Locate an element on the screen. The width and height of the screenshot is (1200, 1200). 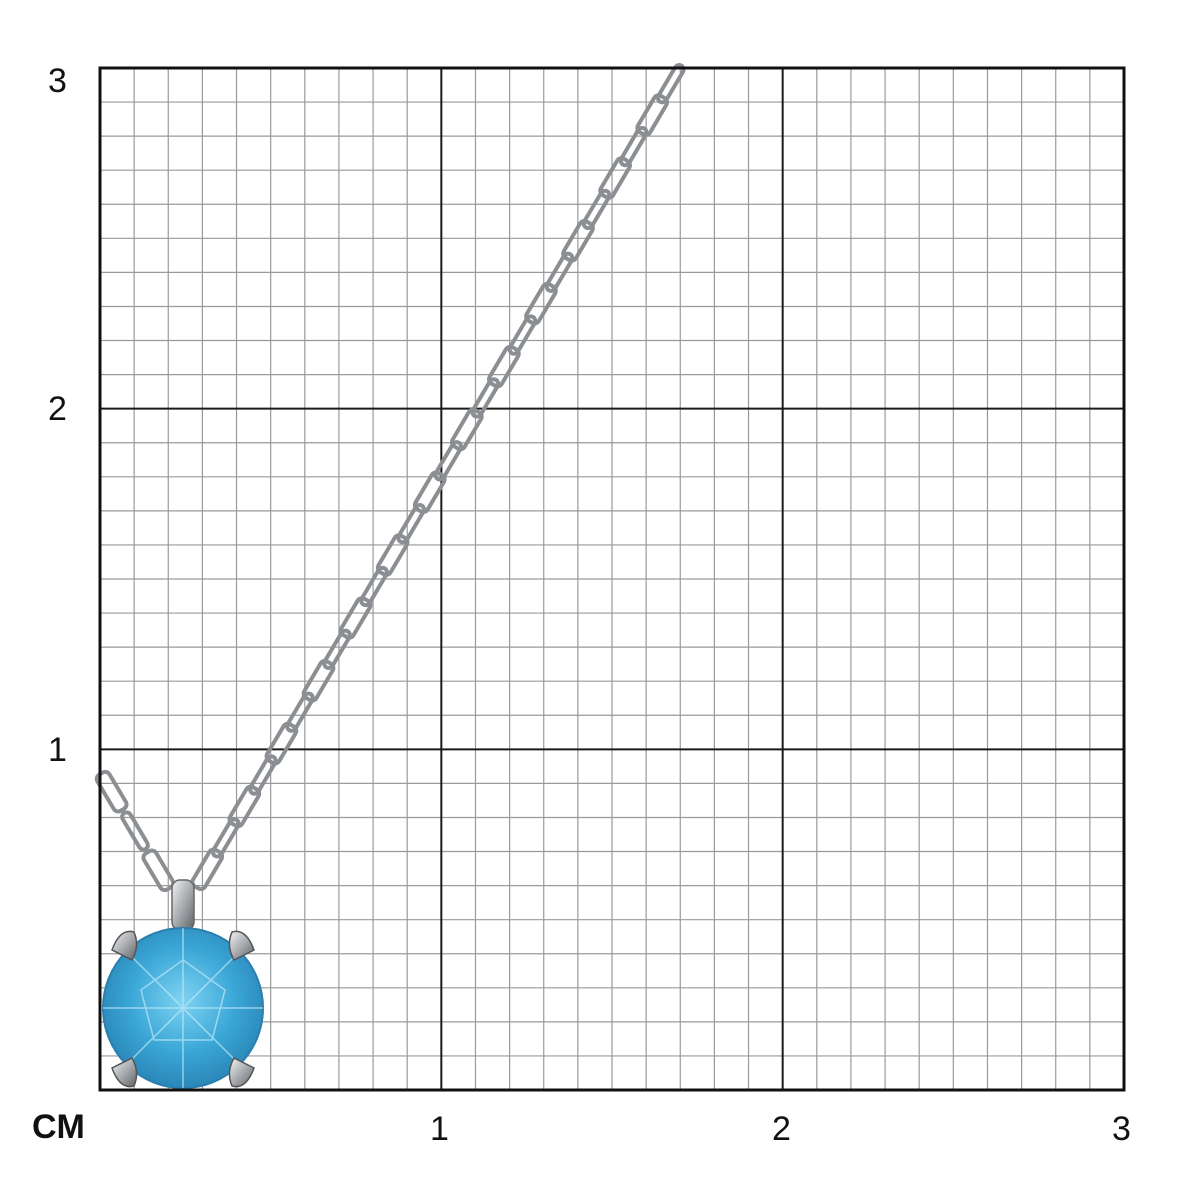
gem-facets is located at coordinates (183, 1008).